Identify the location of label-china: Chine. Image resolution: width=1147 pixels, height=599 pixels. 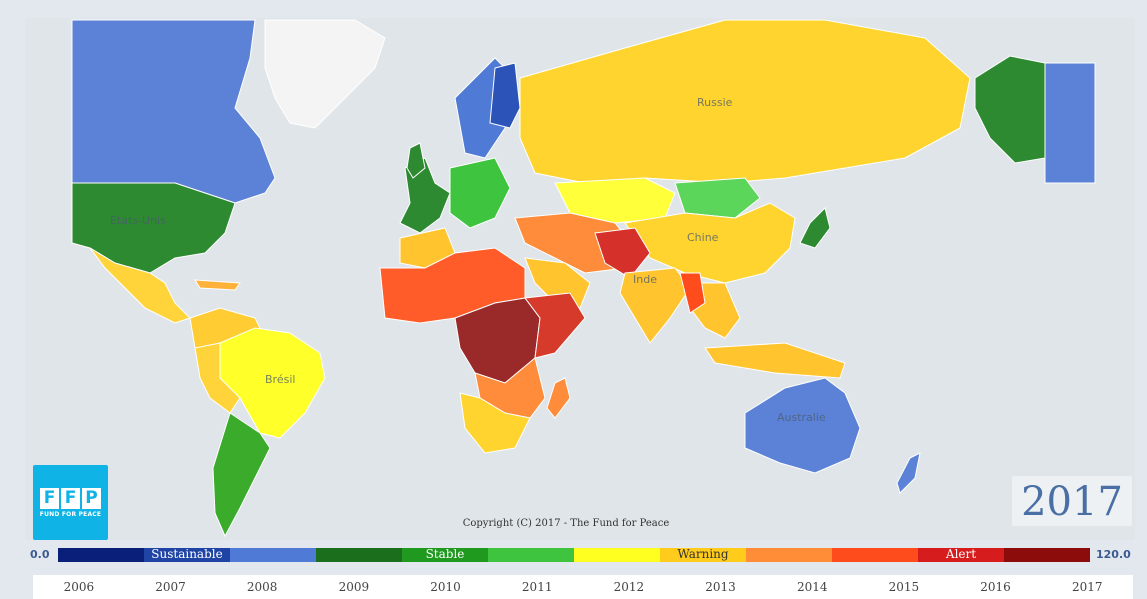
(703, 237).